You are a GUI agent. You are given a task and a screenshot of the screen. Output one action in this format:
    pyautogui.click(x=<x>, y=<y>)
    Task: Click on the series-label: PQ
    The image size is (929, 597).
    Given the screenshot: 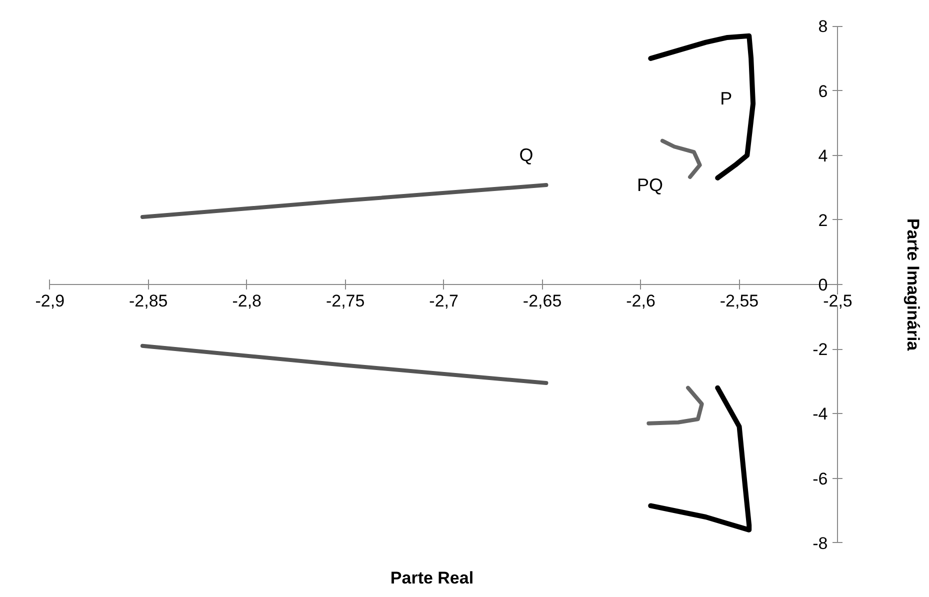 What is the action you would take?
    pyautogui.click(x=650, y=184)
    